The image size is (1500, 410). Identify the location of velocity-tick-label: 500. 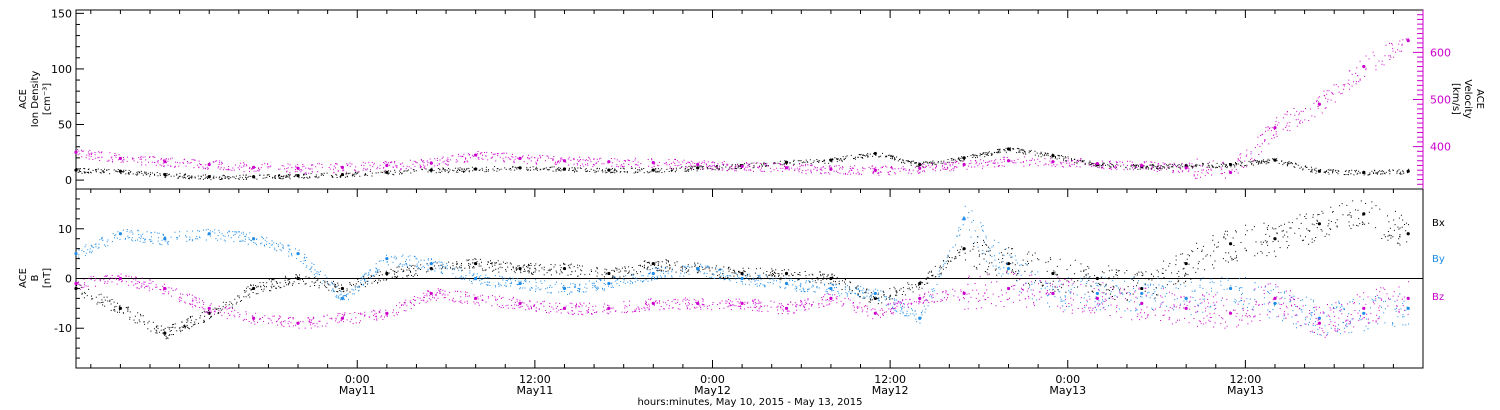
(1440, 100).